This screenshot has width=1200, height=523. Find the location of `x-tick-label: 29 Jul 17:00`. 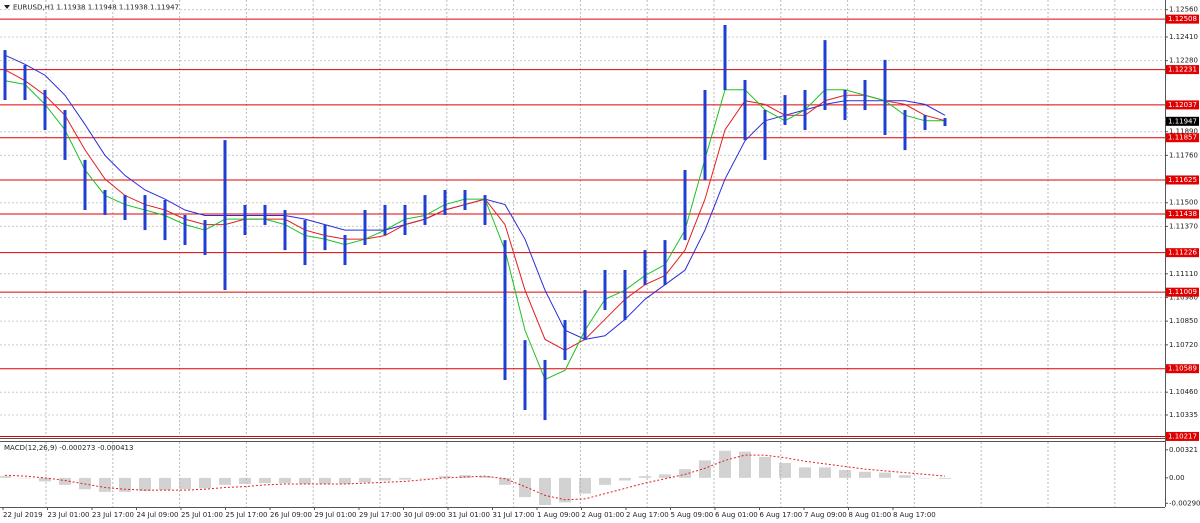

x-tick-label: 29 Jul 17:00 is located at coordinates (380, 515).